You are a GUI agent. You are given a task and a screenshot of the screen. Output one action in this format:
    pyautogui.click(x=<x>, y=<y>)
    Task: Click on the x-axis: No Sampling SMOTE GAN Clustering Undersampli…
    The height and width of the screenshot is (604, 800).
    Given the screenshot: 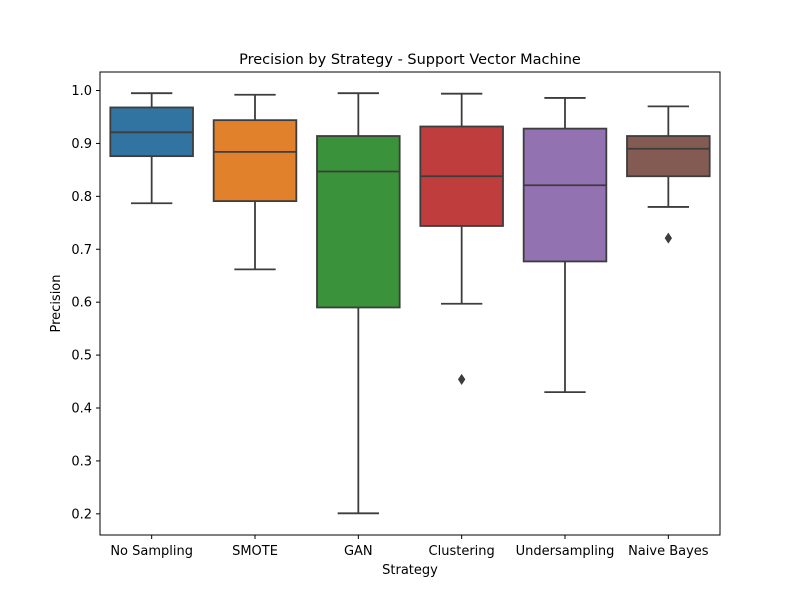 What is the action you would take?
    pyautogui.click(x=409, y=547)
    